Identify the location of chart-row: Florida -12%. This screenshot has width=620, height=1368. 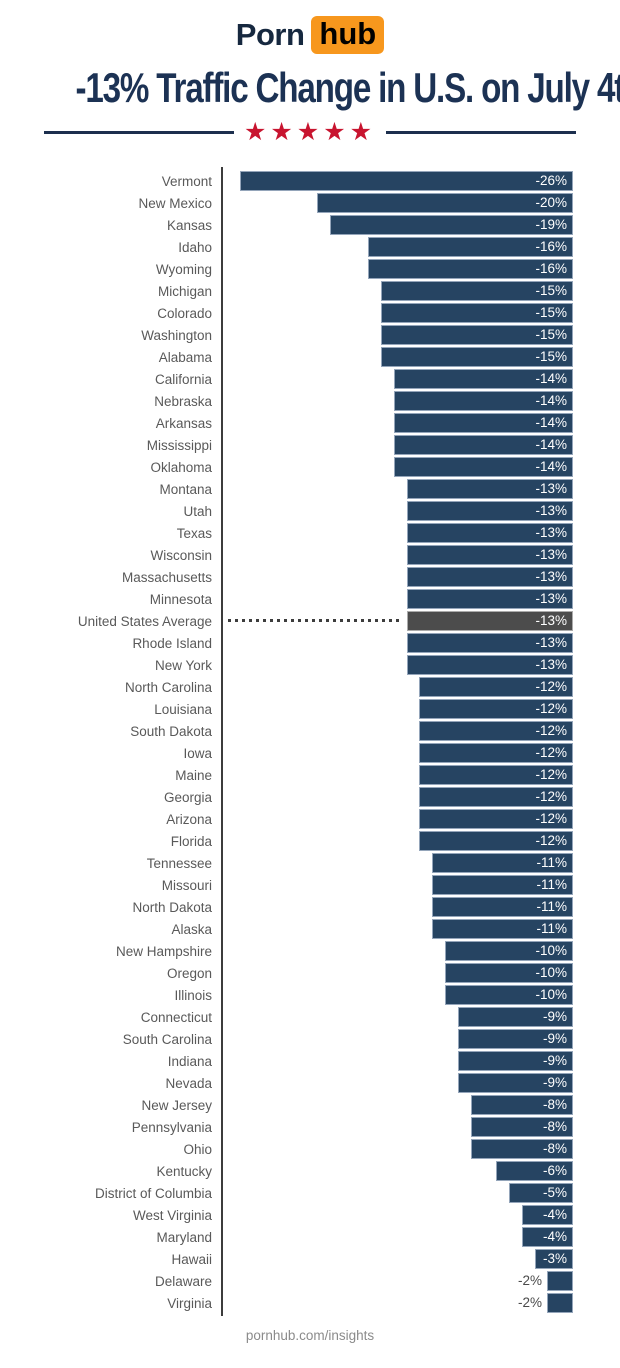
(310, 841).